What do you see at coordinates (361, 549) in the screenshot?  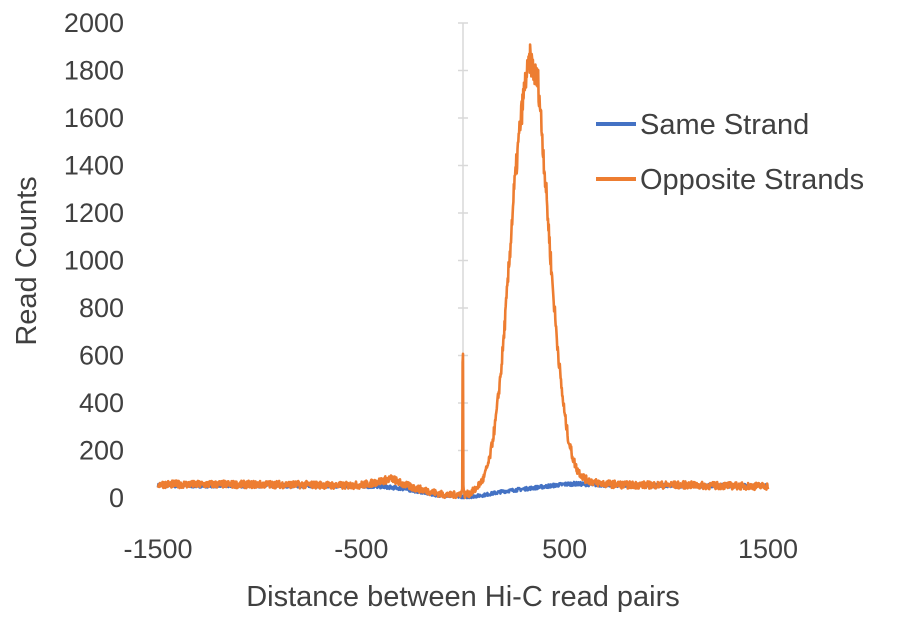 I see `x-tick-label: -500` at bounding box center [361, 549].